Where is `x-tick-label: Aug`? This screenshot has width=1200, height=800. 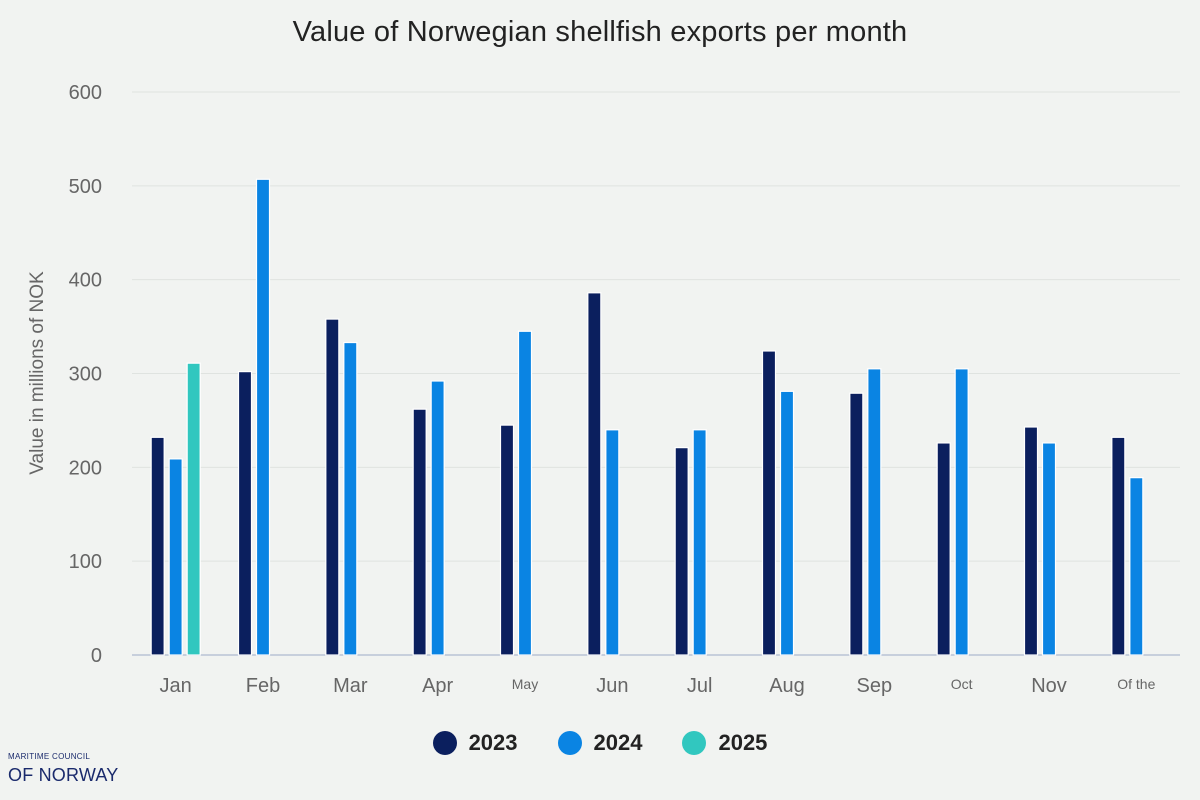 x-tick-label: Aug is located at coordinates (787, 686).